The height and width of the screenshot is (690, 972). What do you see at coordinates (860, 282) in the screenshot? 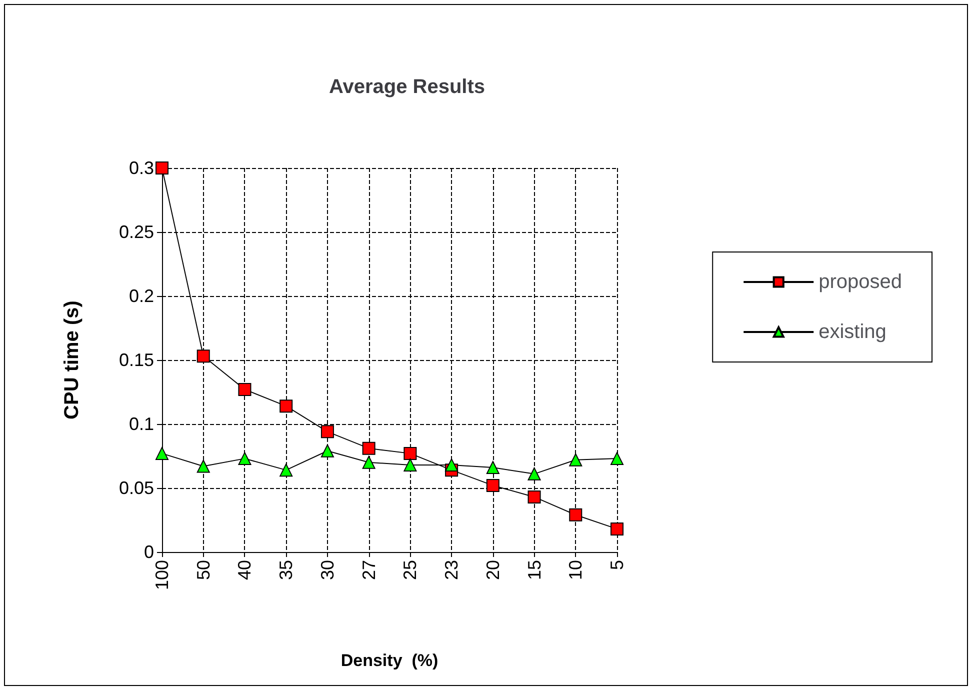
I see `legend-label: proposed` at bounding box center [860, 282].